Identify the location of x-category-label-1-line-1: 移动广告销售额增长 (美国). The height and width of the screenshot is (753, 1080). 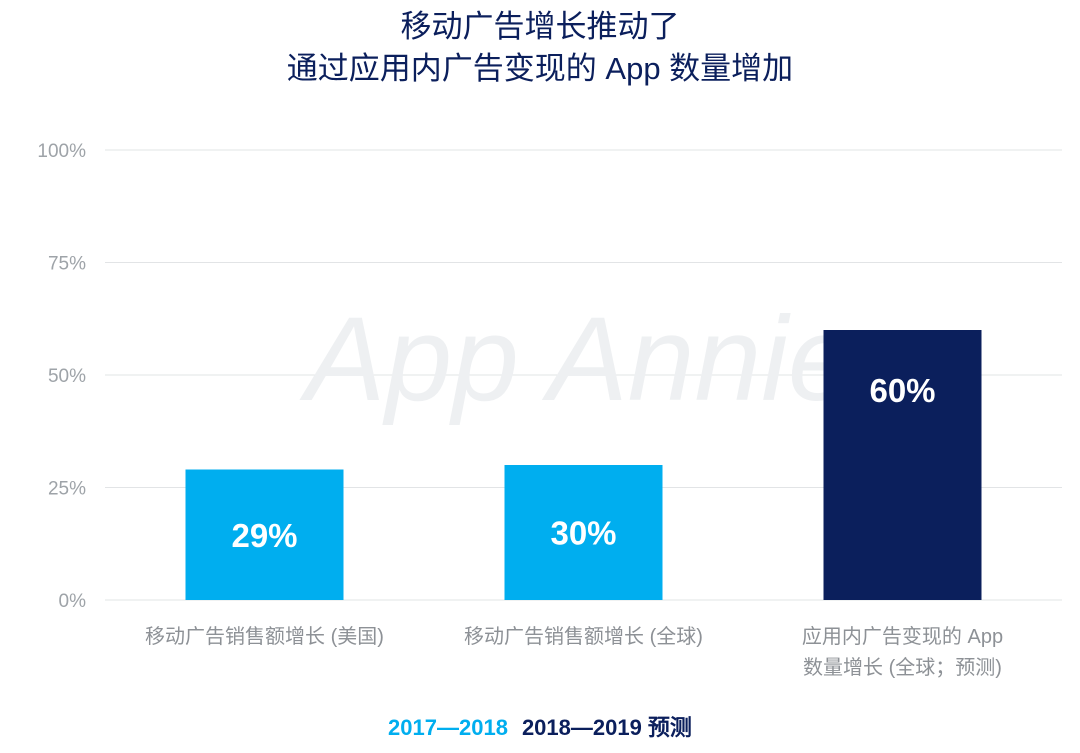
(264, 636).